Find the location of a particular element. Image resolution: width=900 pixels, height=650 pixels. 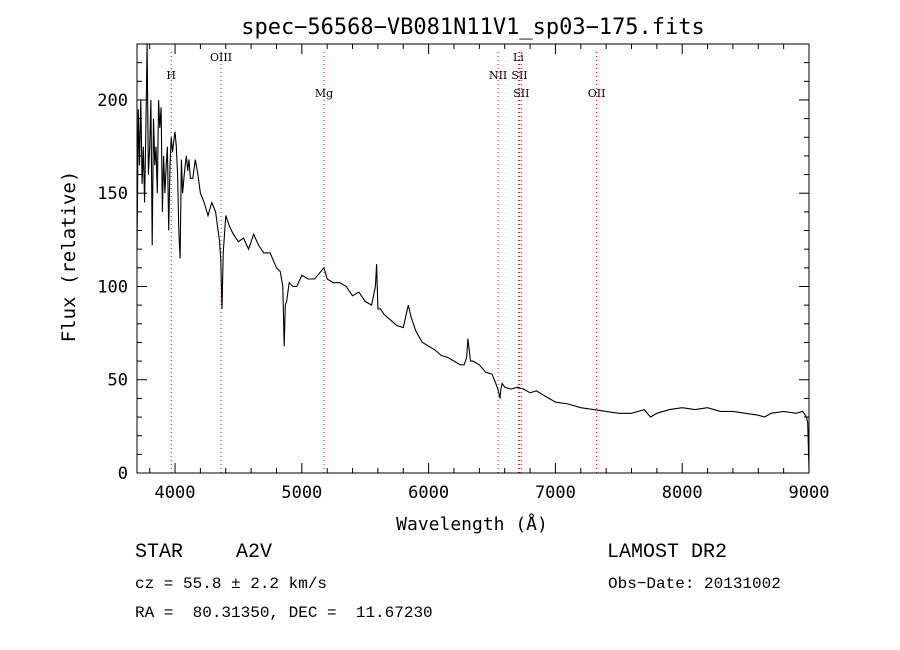

x-tick-label: 5000 is located at coordinates (301, 493).